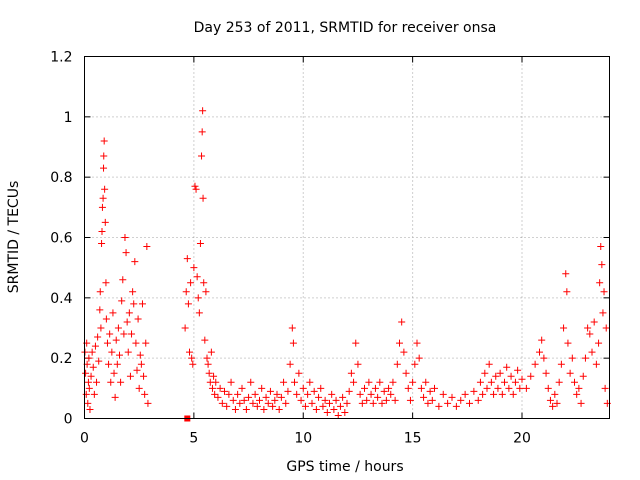 The width and height of the screenshot is (640, 480). Describe the element at coordinates (522, 439) in the screenshot. I see `x-tick-label: 20` at that location.